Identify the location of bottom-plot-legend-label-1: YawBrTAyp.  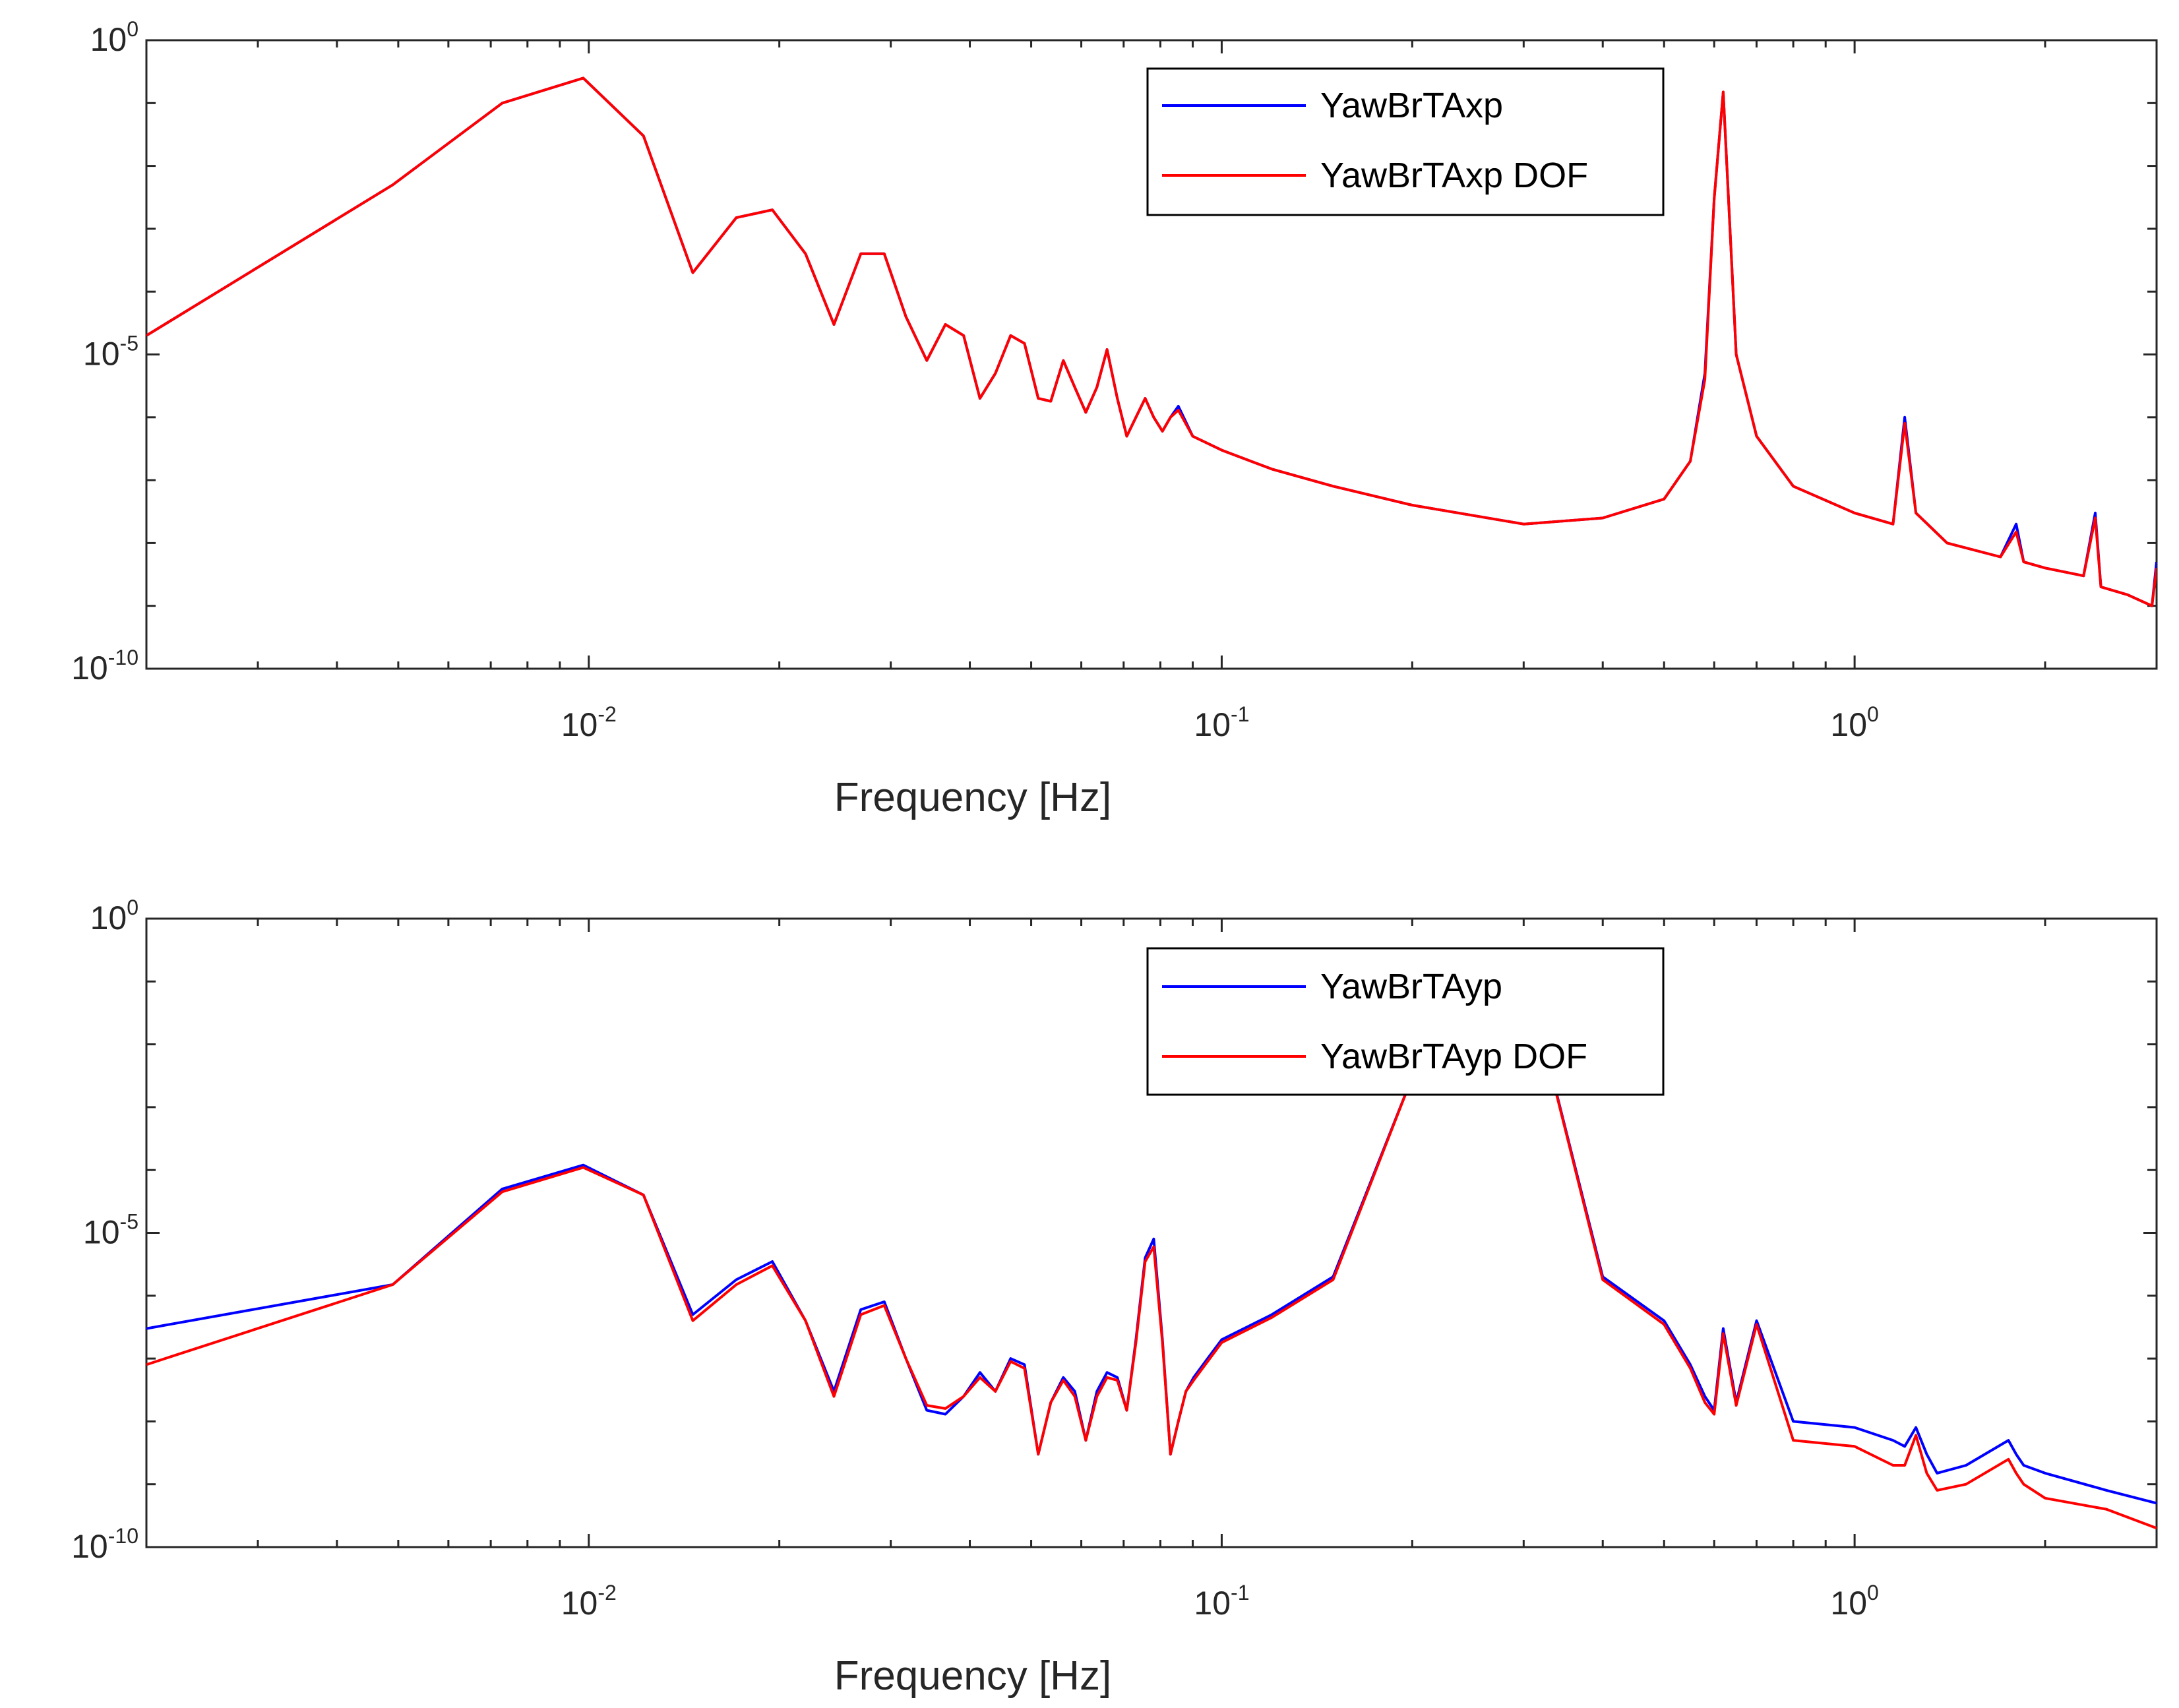
(1411, 987).